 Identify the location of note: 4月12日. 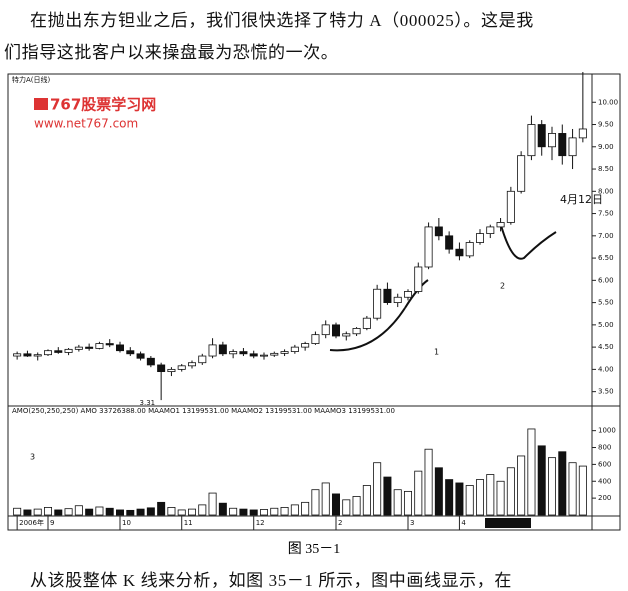
(581, 199).